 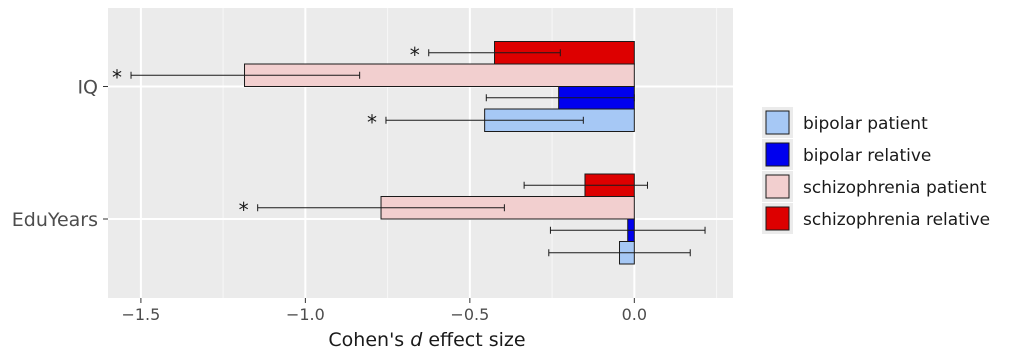 I want to click on x-tick-label: −1.0, so click(x=305, y=314).